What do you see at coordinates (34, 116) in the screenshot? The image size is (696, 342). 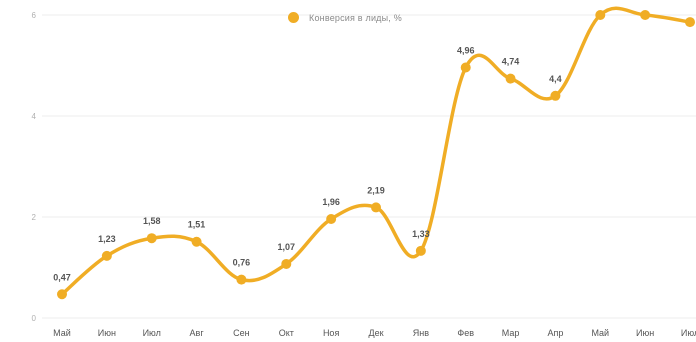 I see `y-tick-label: 4` at bounding box center [34, 116].